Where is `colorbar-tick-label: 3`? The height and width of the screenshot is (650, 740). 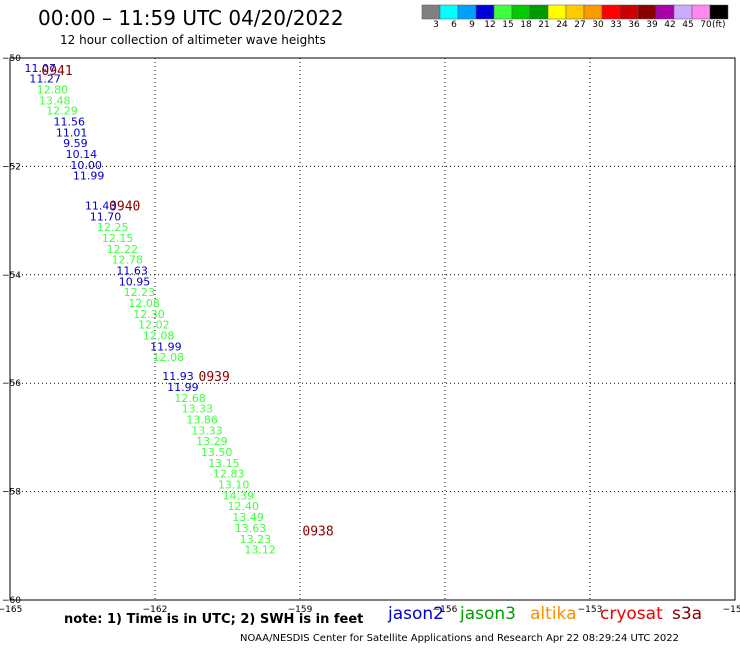
colorbar-tick-label: 3 is located at coordinates (436, 25).